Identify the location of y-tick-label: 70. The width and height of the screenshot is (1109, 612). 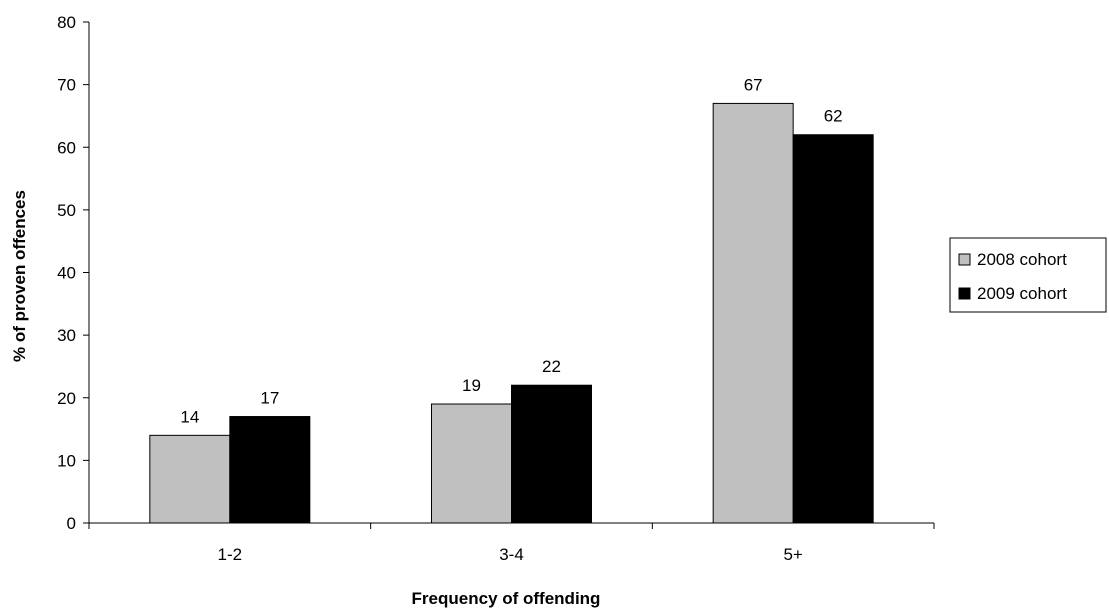
(66, 85).